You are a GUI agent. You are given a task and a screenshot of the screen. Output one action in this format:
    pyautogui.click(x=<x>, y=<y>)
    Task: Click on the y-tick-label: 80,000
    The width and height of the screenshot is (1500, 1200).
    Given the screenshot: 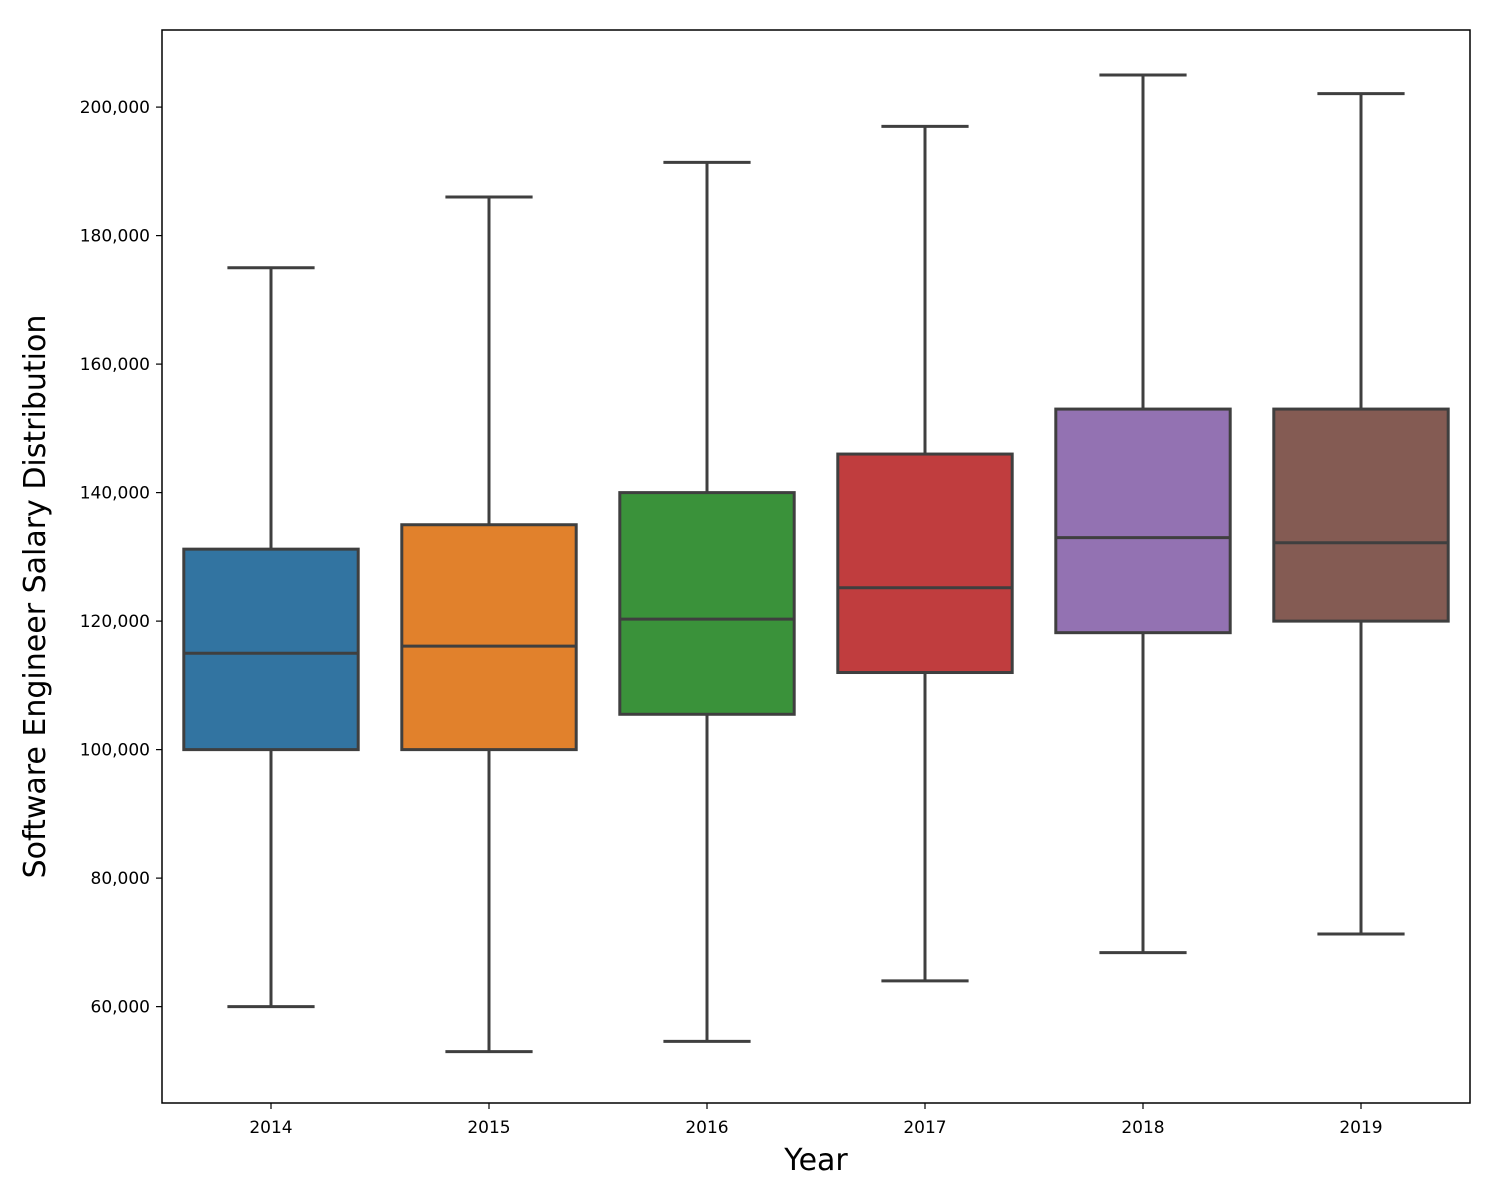 What is the action you would take?
    pyautogui.click(x=120, y=879)
    